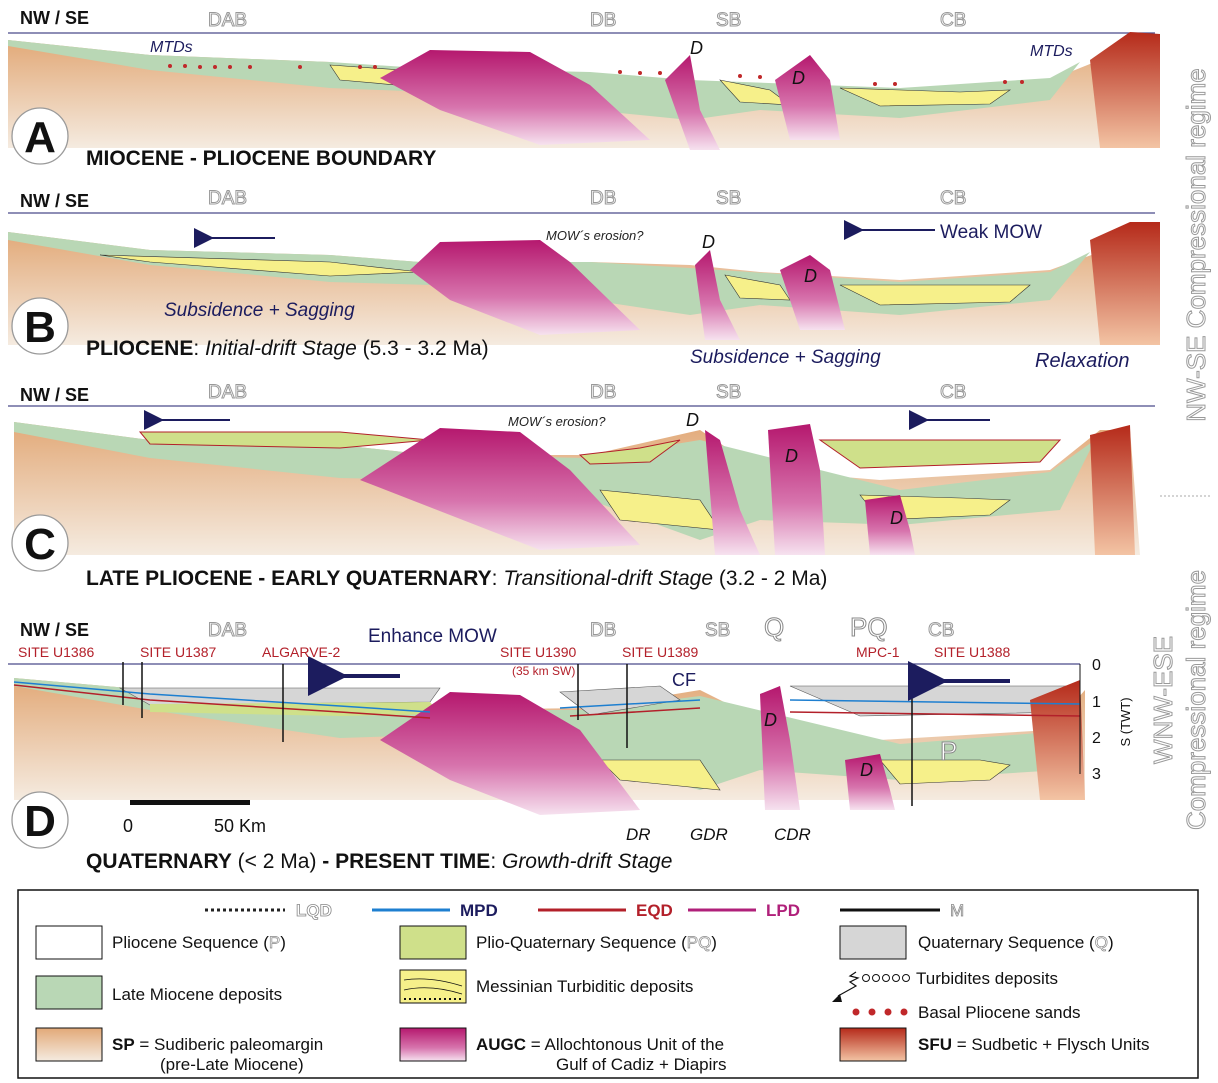  Describe the element at coordinates (479, 910) in the screenshot. I see `legend-line-label: MPD` at that location.